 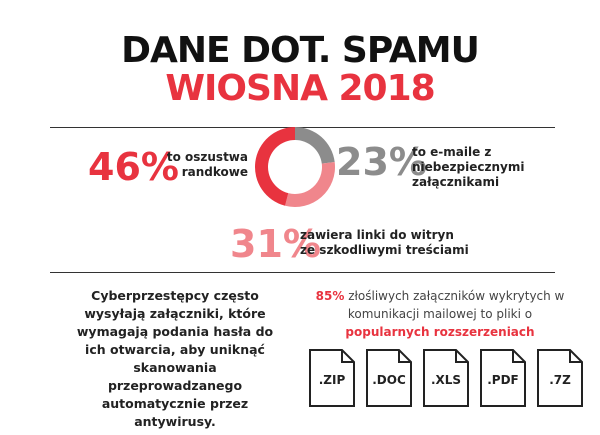 What do you see at coordinates (300, 88) in the screenshot?
I see `subtitle: WIOSNA 2018` at bounding box center [300, 88].